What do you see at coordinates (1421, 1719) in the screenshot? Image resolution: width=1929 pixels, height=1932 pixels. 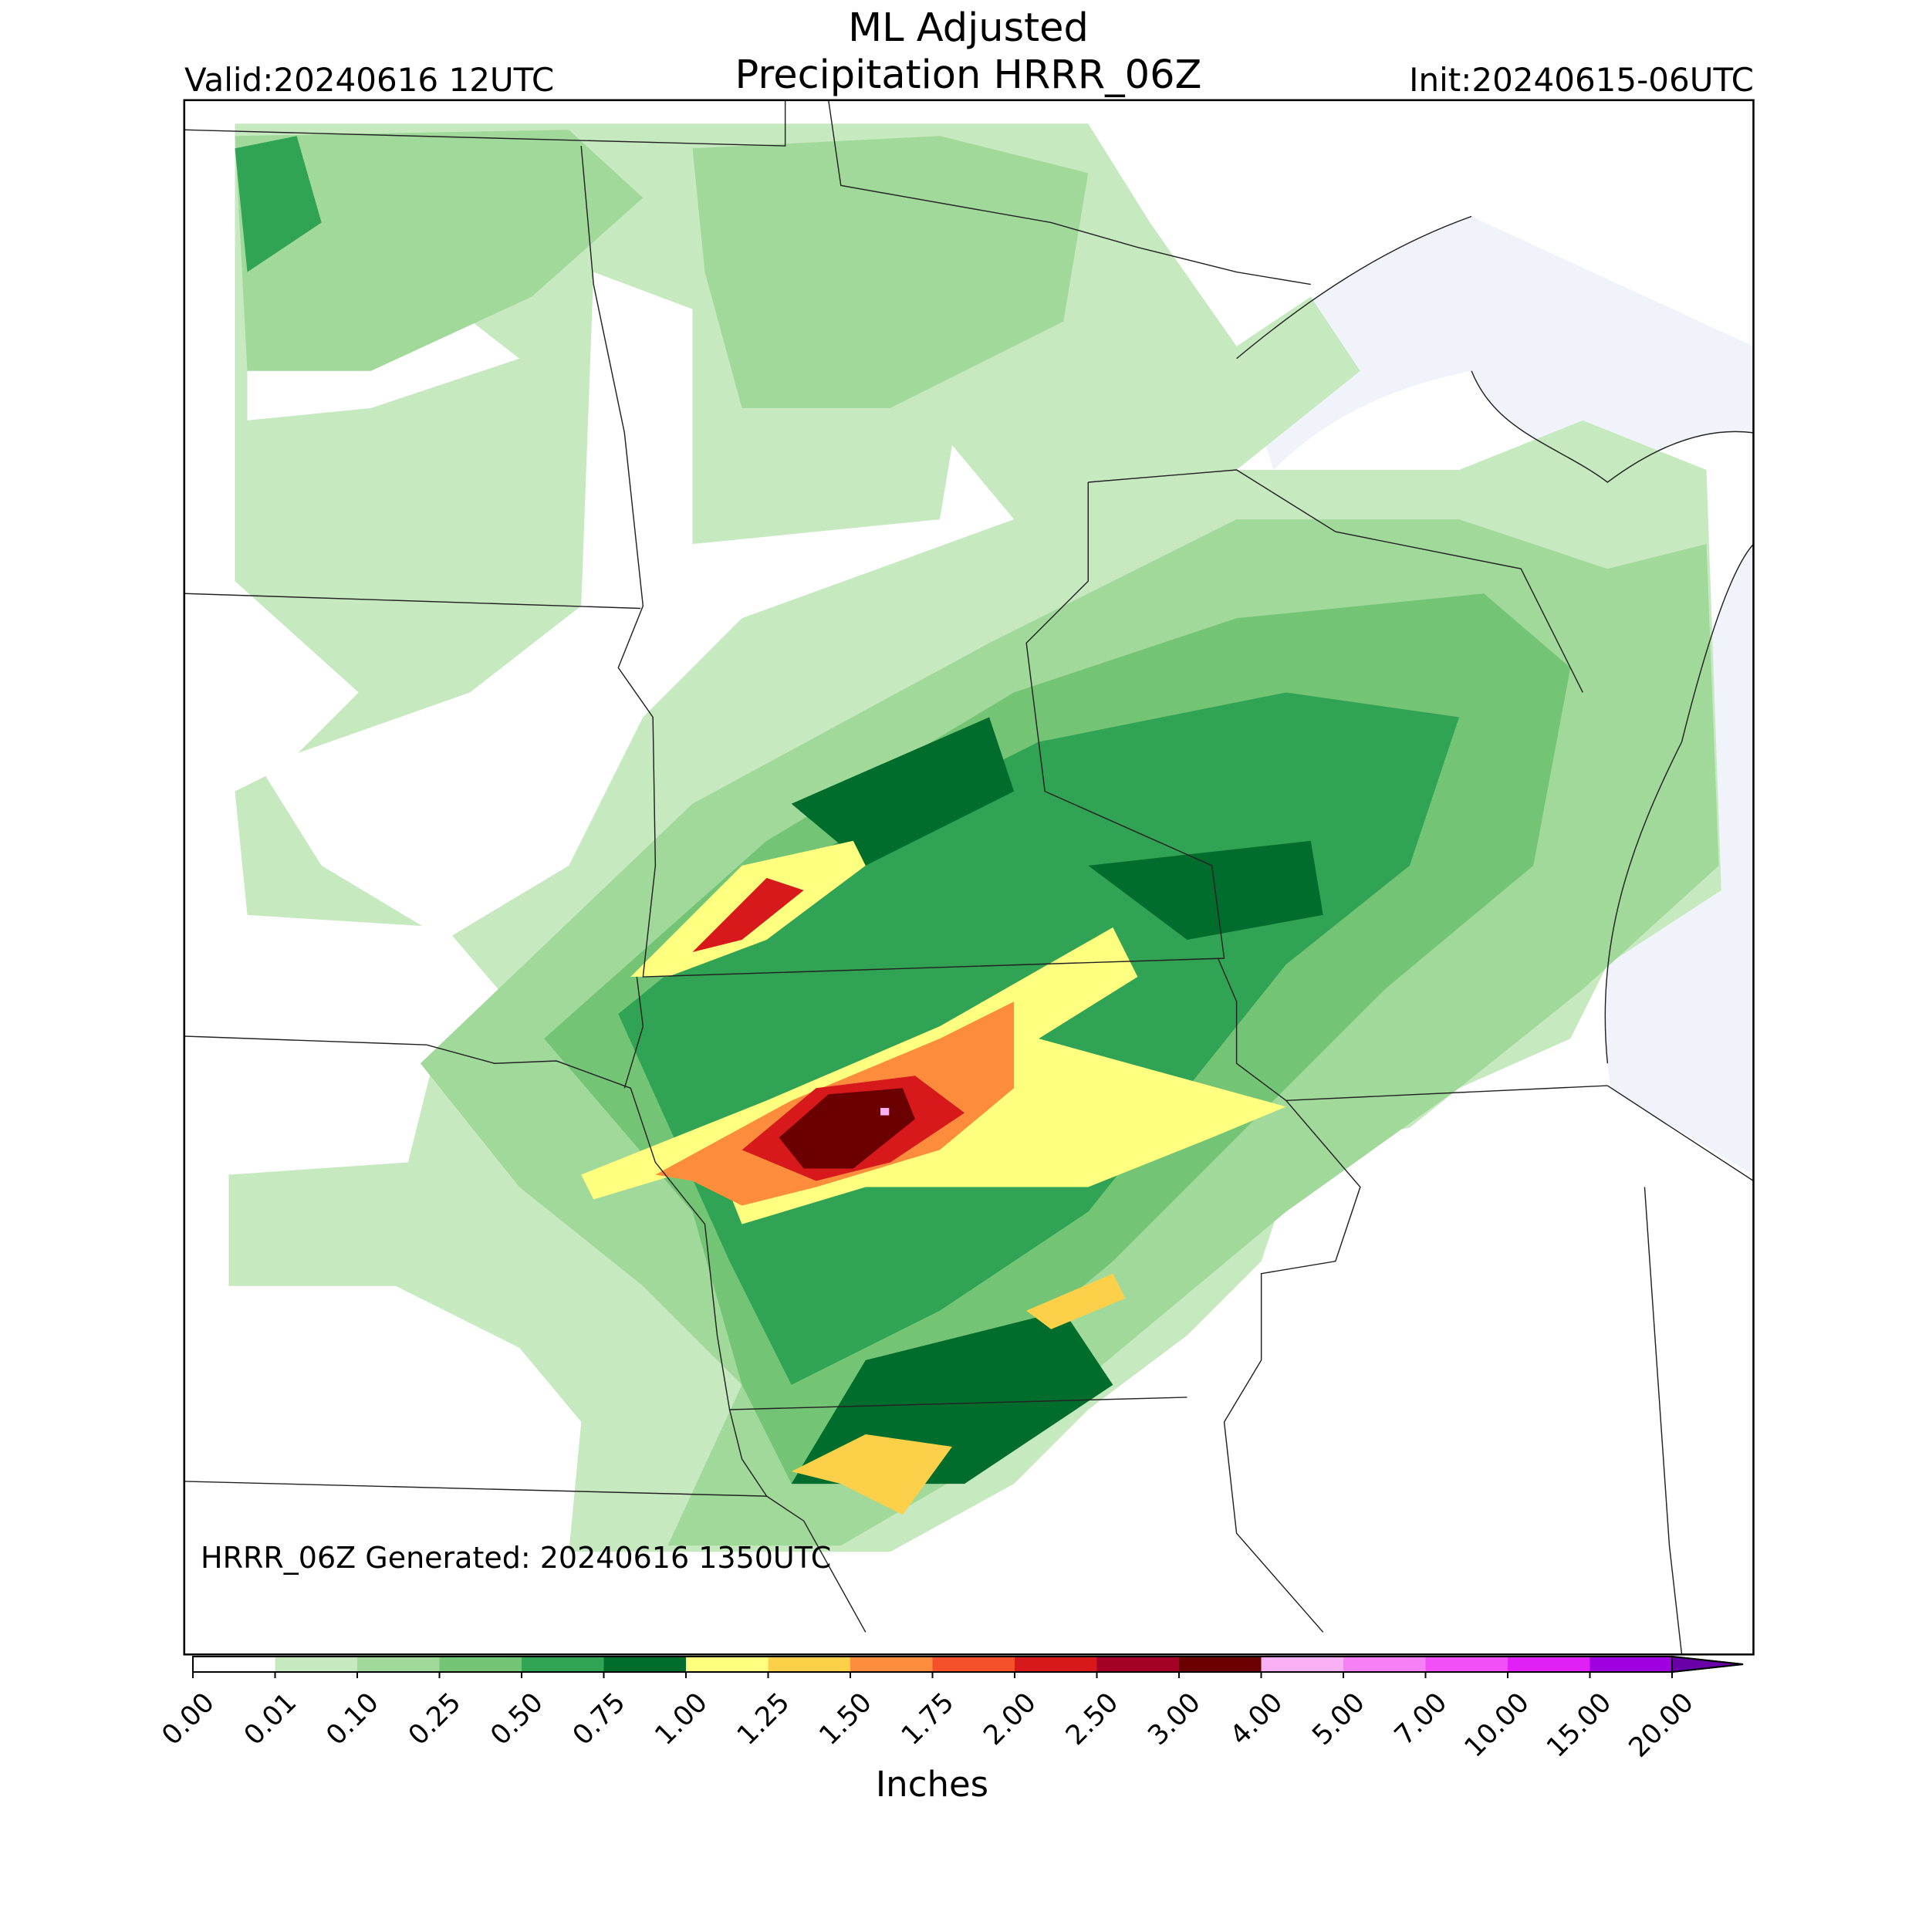 I see `colorbar-tick-label: 7.00` at bounding box center [1421, 1719].